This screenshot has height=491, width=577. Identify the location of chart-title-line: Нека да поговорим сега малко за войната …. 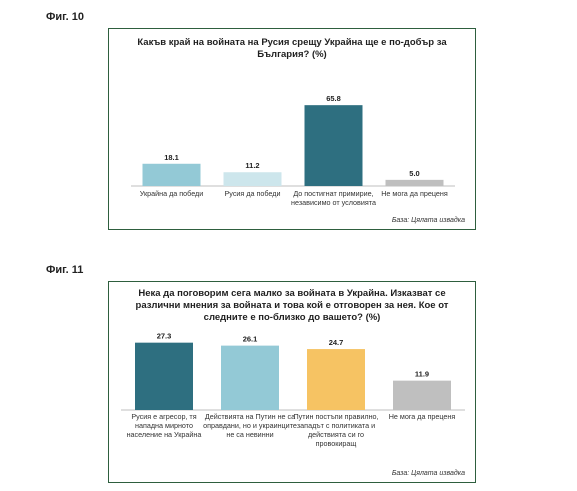
(292, 293).